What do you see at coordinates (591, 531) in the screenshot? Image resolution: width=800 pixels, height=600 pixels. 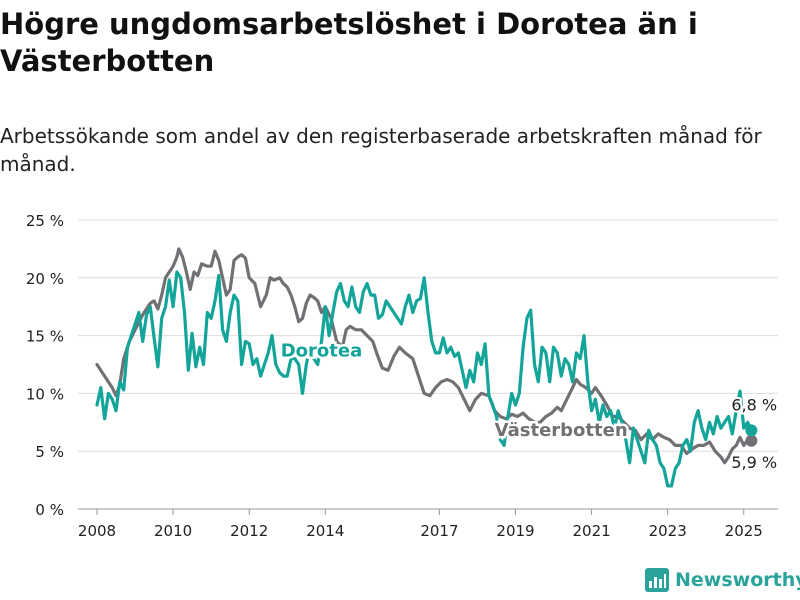 I see `x-tick-label: 2021` at bounding box center [591, 531].